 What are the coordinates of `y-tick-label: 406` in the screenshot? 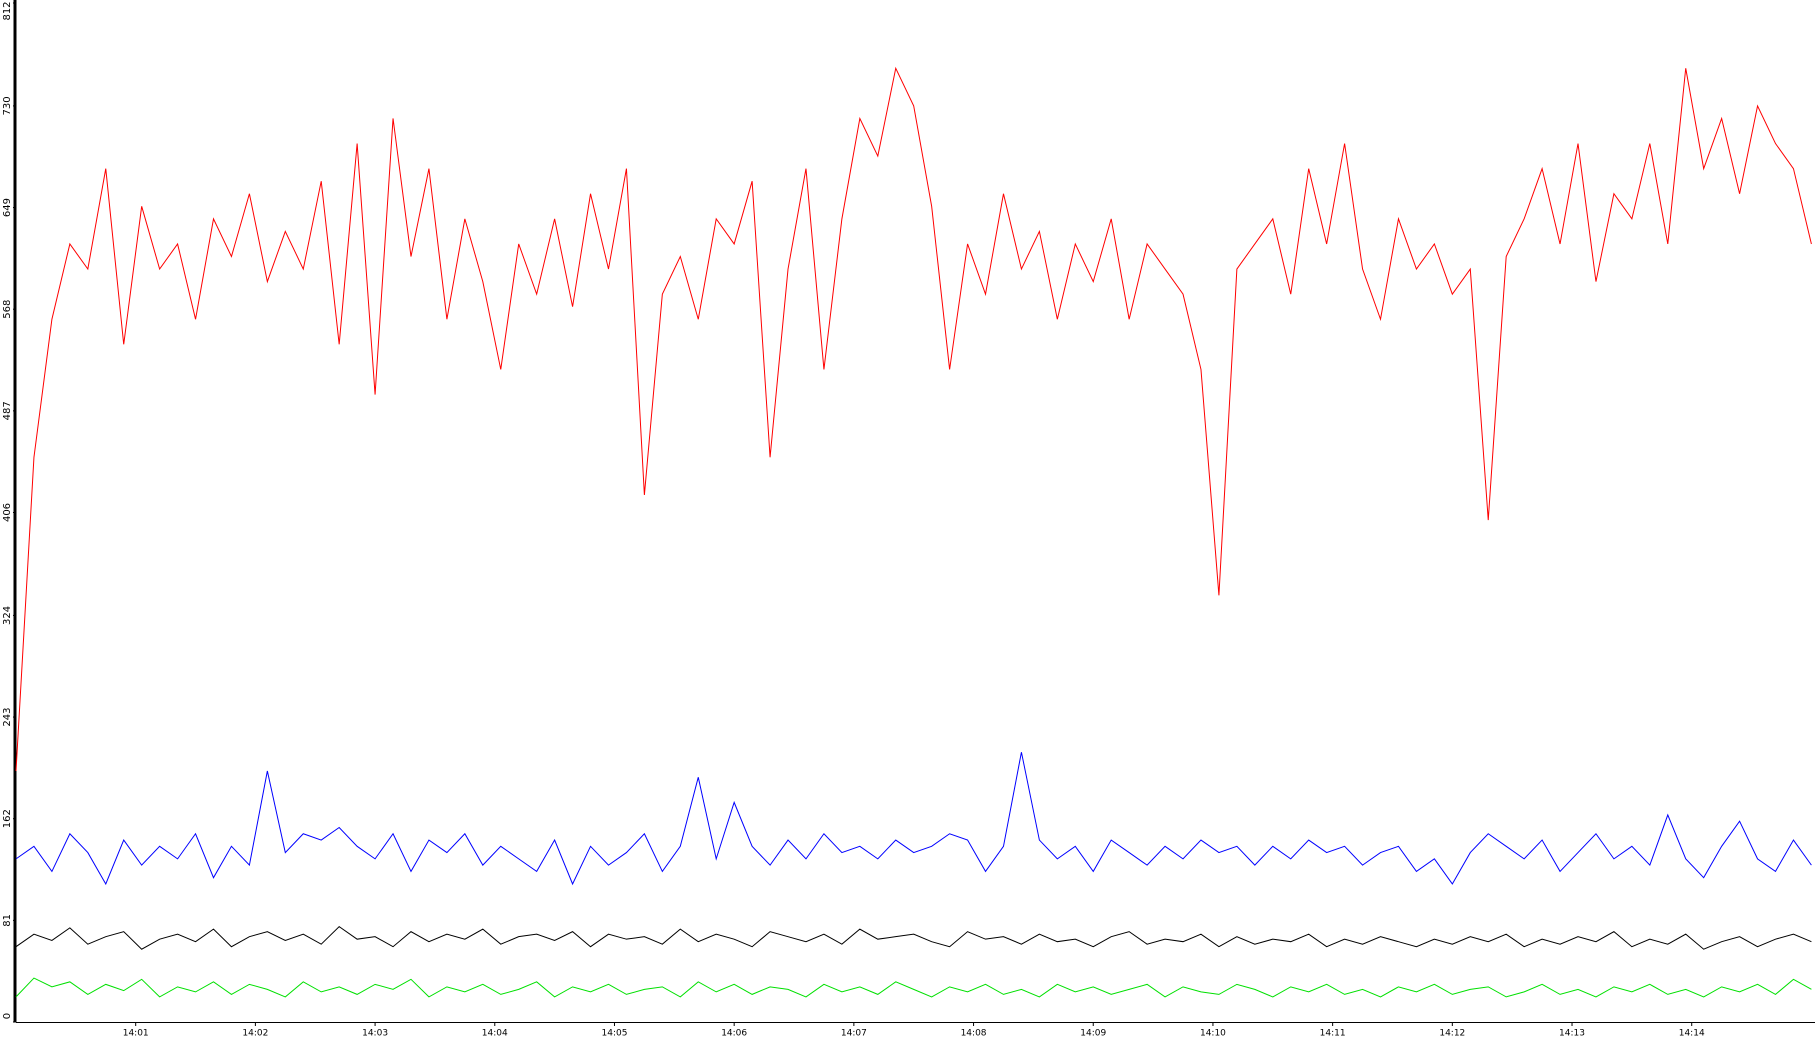 It's located at (7, 512).